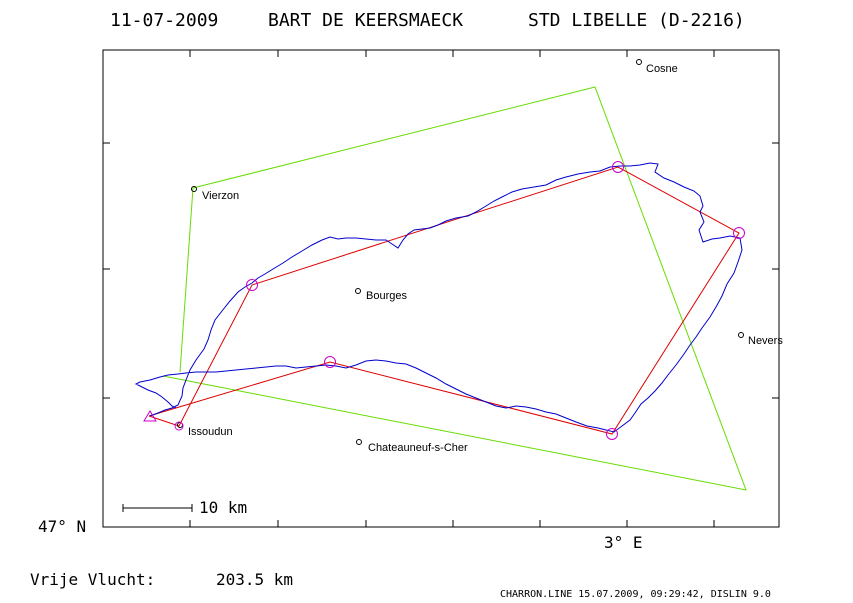  I want to click on city-nevers: Nevers, so click(765, 341).